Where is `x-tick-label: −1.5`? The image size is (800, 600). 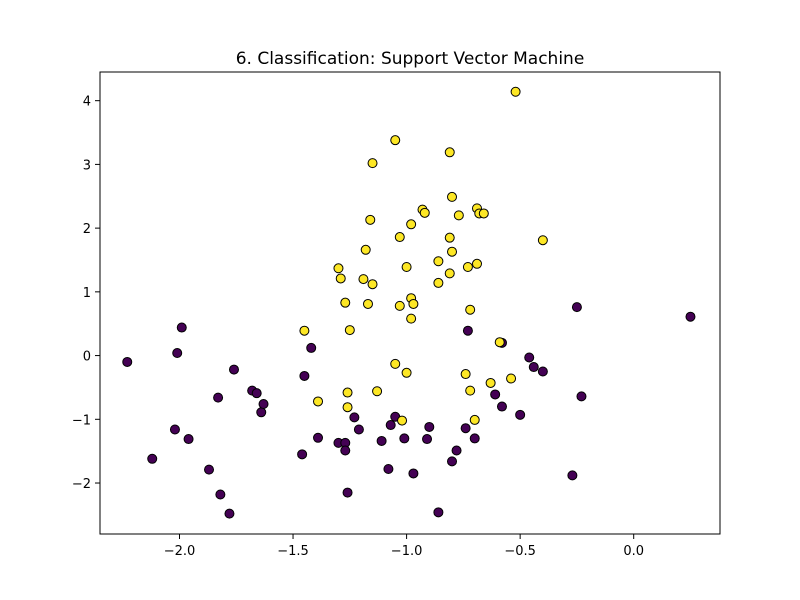 x-tick-label: −1.5 is located at coordinates (293, 551).